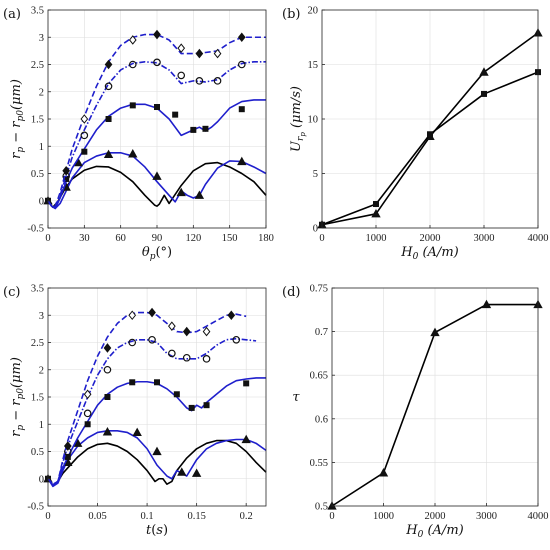 The image size is (550, 550). I want to click on panel-d-ytick-label: 0.75, so click(319, 289).